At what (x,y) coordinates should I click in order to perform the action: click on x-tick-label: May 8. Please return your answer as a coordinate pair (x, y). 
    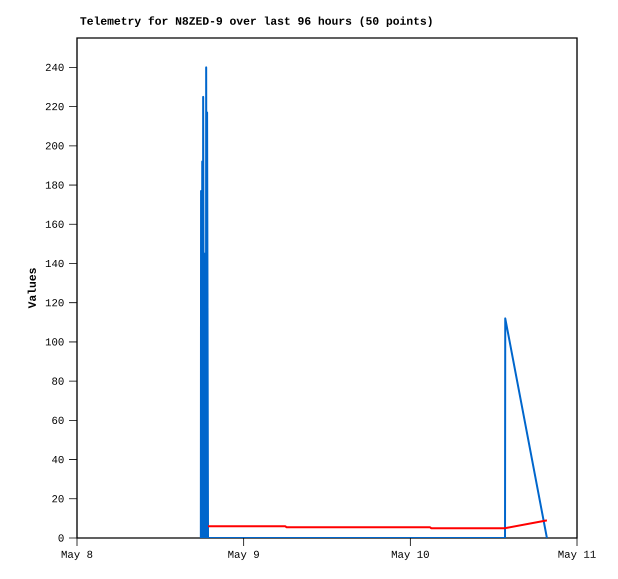
    Looking at the image, I should click on (77, 555).